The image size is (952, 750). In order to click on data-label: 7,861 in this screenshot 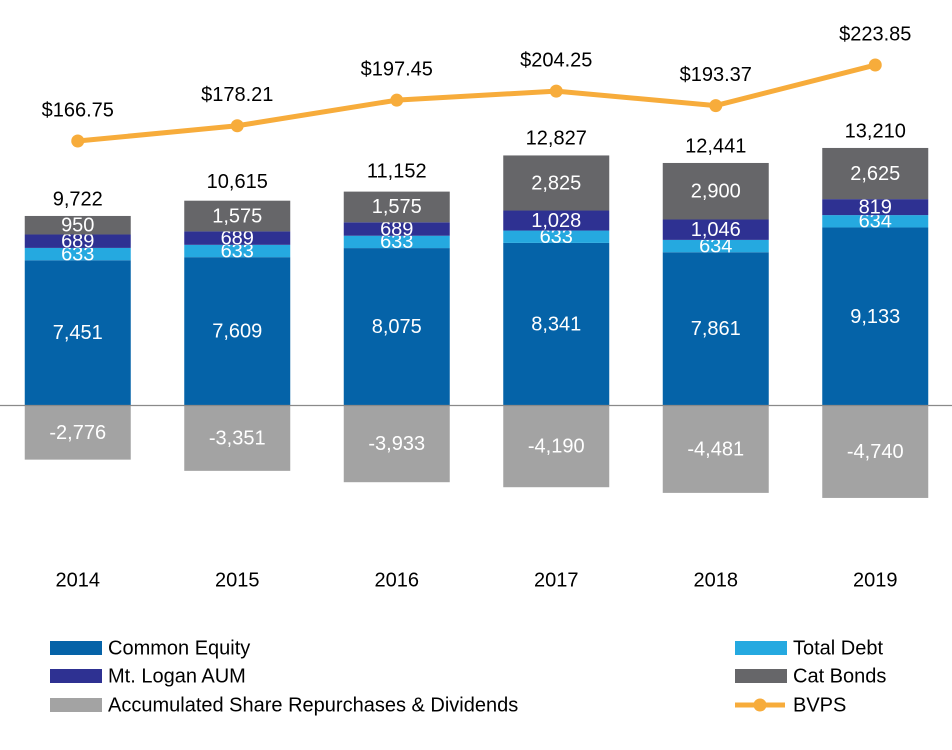, I will do `click(716, 329)`.